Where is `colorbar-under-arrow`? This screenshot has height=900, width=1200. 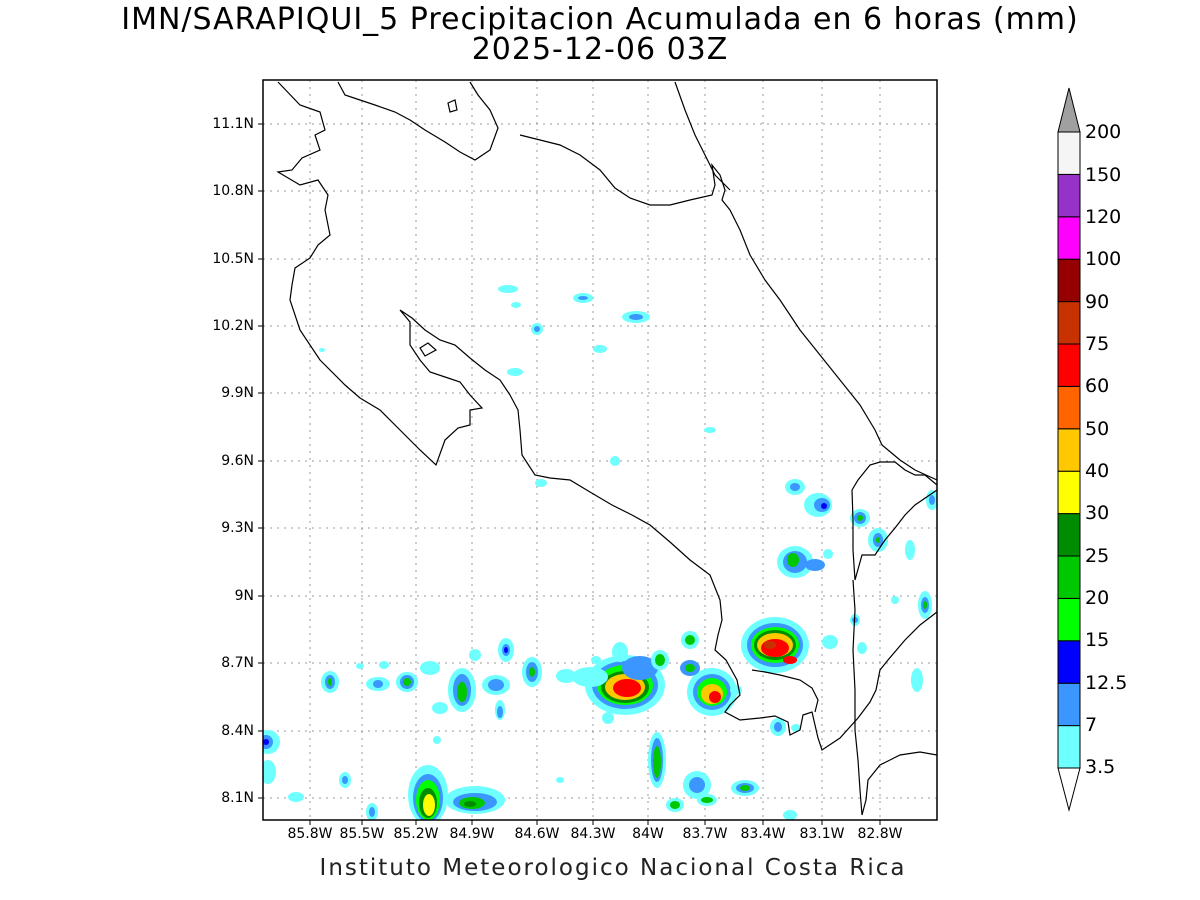 colorbar-under-arrow is located at coordinates (1069, 789).